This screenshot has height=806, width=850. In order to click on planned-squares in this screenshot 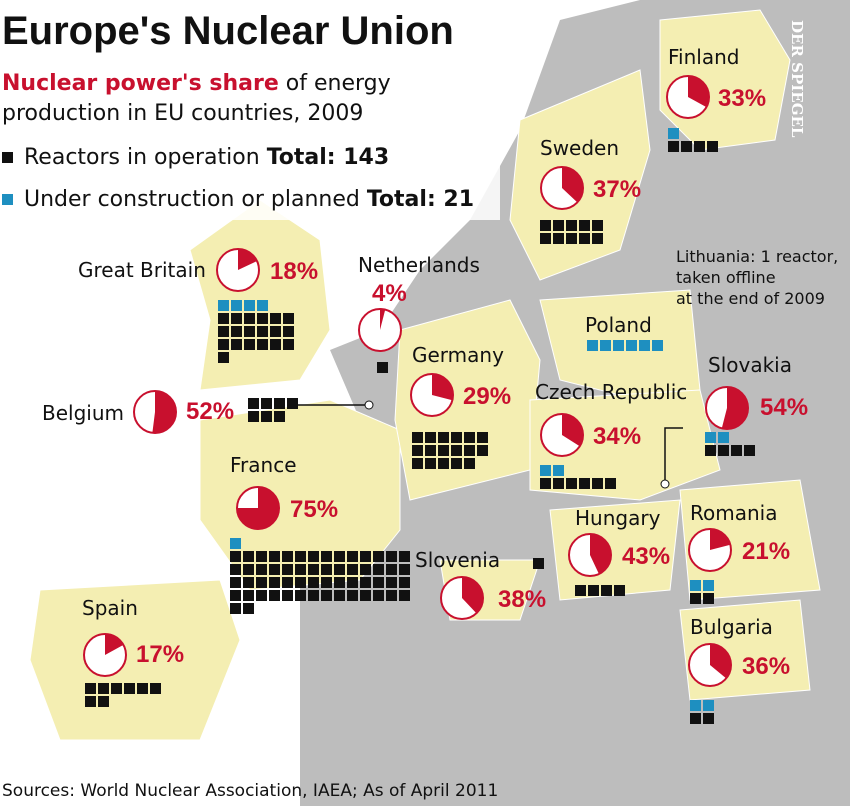, I will do `click(235, 543)`.